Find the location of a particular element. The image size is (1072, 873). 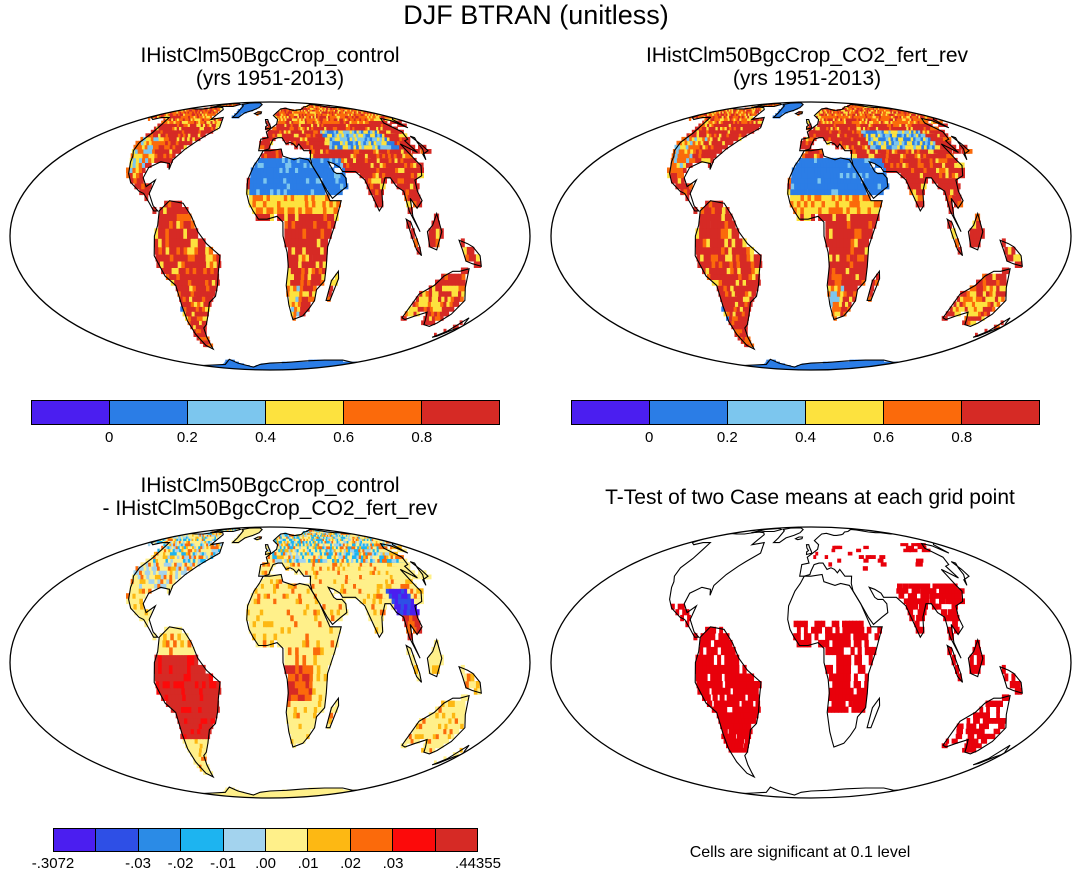

main-title: DJF BTRAN (unitless) is located at coordinates (536, 15).